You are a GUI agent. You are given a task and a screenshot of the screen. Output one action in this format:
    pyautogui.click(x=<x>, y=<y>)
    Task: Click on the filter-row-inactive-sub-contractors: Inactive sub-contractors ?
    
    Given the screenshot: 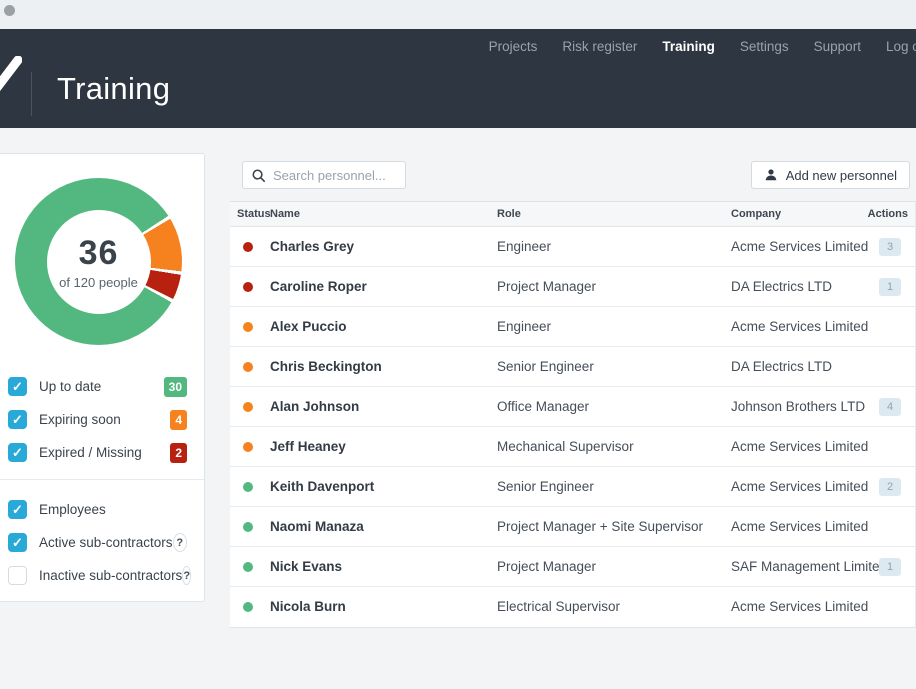 What is the action you would take?
    pyautogui.click(x=102, y=575)
    